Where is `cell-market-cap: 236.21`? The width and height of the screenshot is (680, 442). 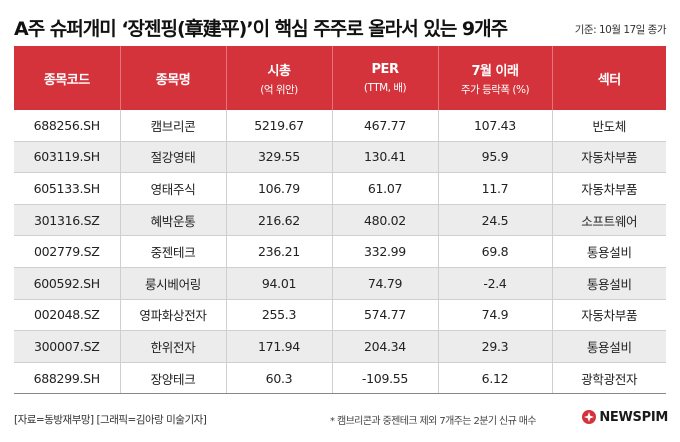
cell-market-cap: 236.21 is located at coordinates (278, 251).